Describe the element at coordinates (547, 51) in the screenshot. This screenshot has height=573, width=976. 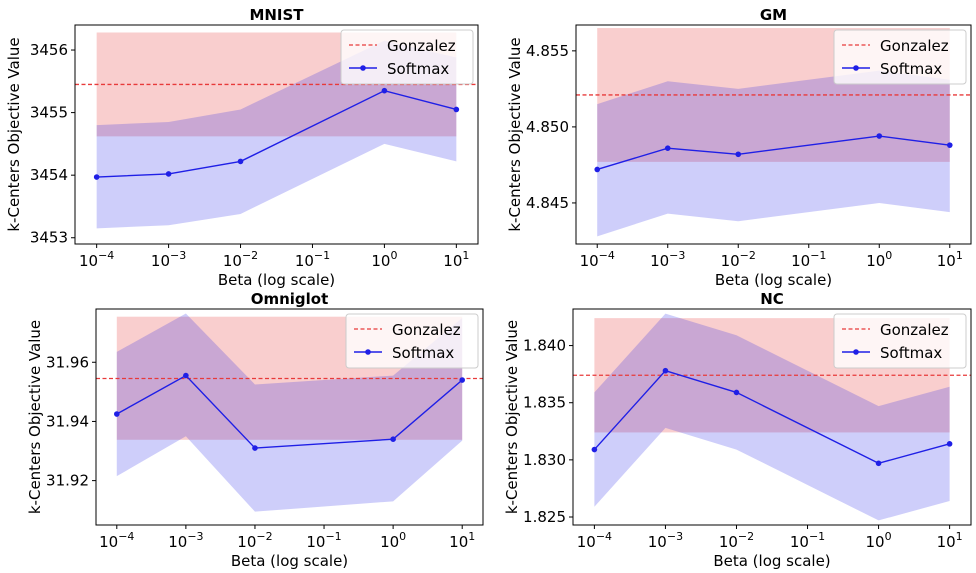
I see `gm-y-tick-label: 4.855` at that location.